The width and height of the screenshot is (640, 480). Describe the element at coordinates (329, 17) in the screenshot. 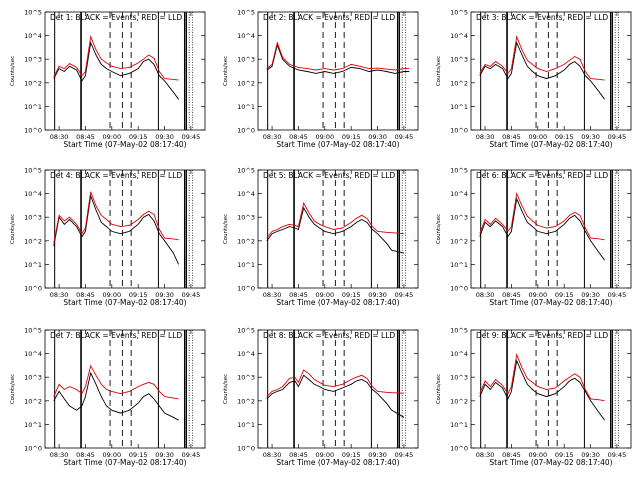

I see `panel-title: Det 2: BLACK = Events, RED = LLD` at that location.